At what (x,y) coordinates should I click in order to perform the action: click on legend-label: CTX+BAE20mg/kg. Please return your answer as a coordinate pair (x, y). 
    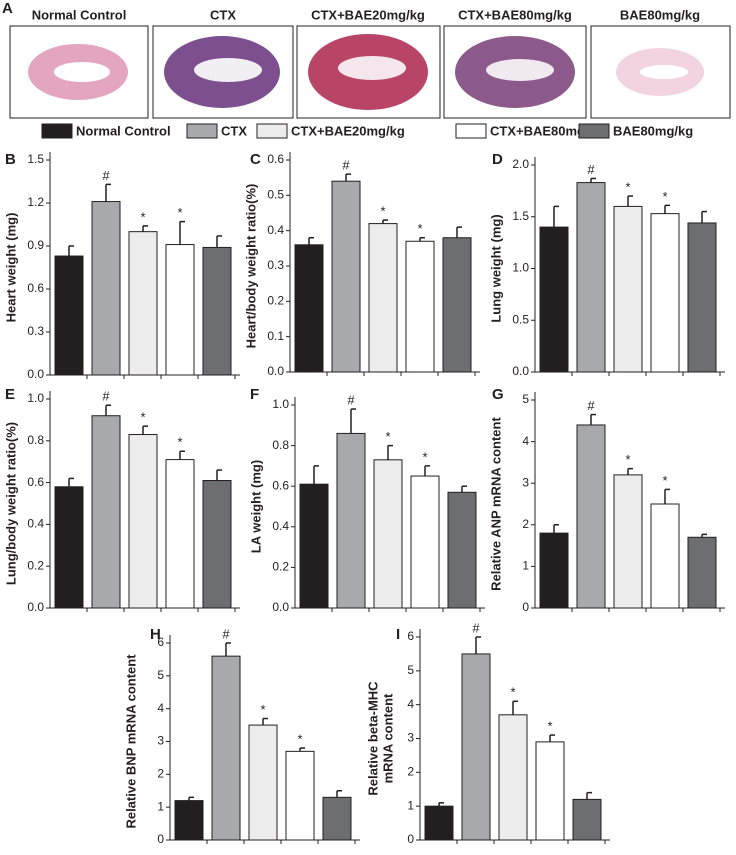
    Looking at the image, I should click on (348, 130).